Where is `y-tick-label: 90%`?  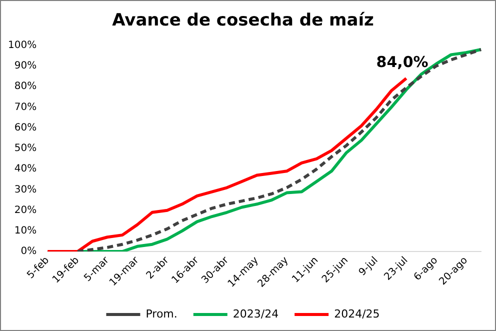
y-tick-label: 90% is located at coordinates (25, 66).